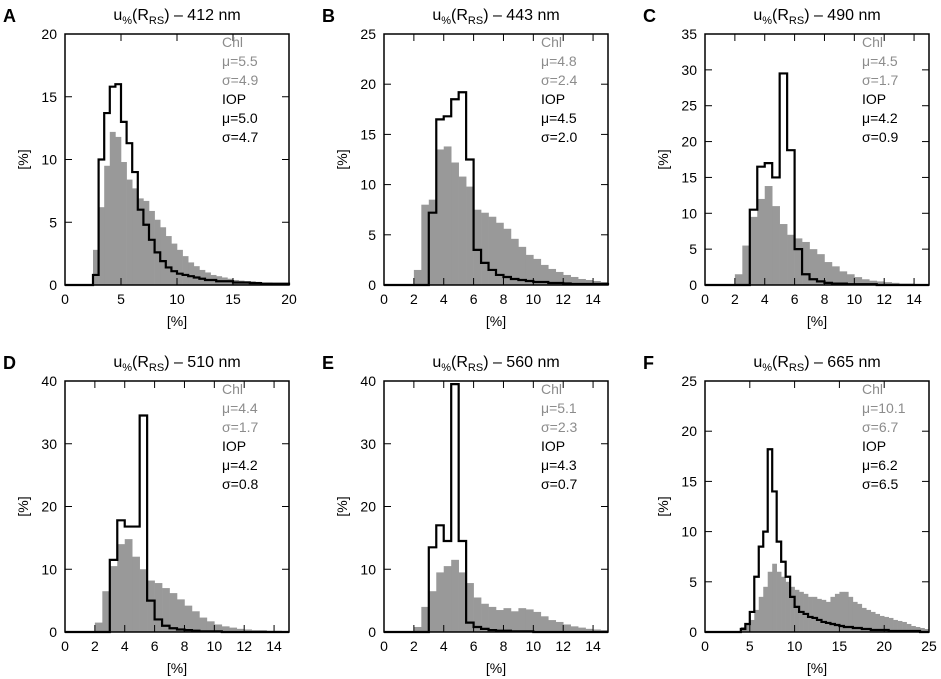 The height and width of the screenshot is (679, 941). I want to click on chl-mu: μ=5.1, so click(559, 408).